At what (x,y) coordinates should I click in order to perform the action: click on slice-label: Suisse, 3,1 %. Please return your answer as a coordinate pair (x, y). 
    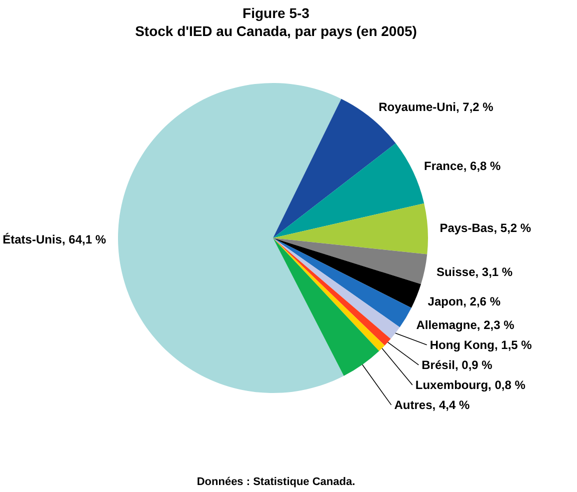
    Looking at the image, I should click on (474, 272).